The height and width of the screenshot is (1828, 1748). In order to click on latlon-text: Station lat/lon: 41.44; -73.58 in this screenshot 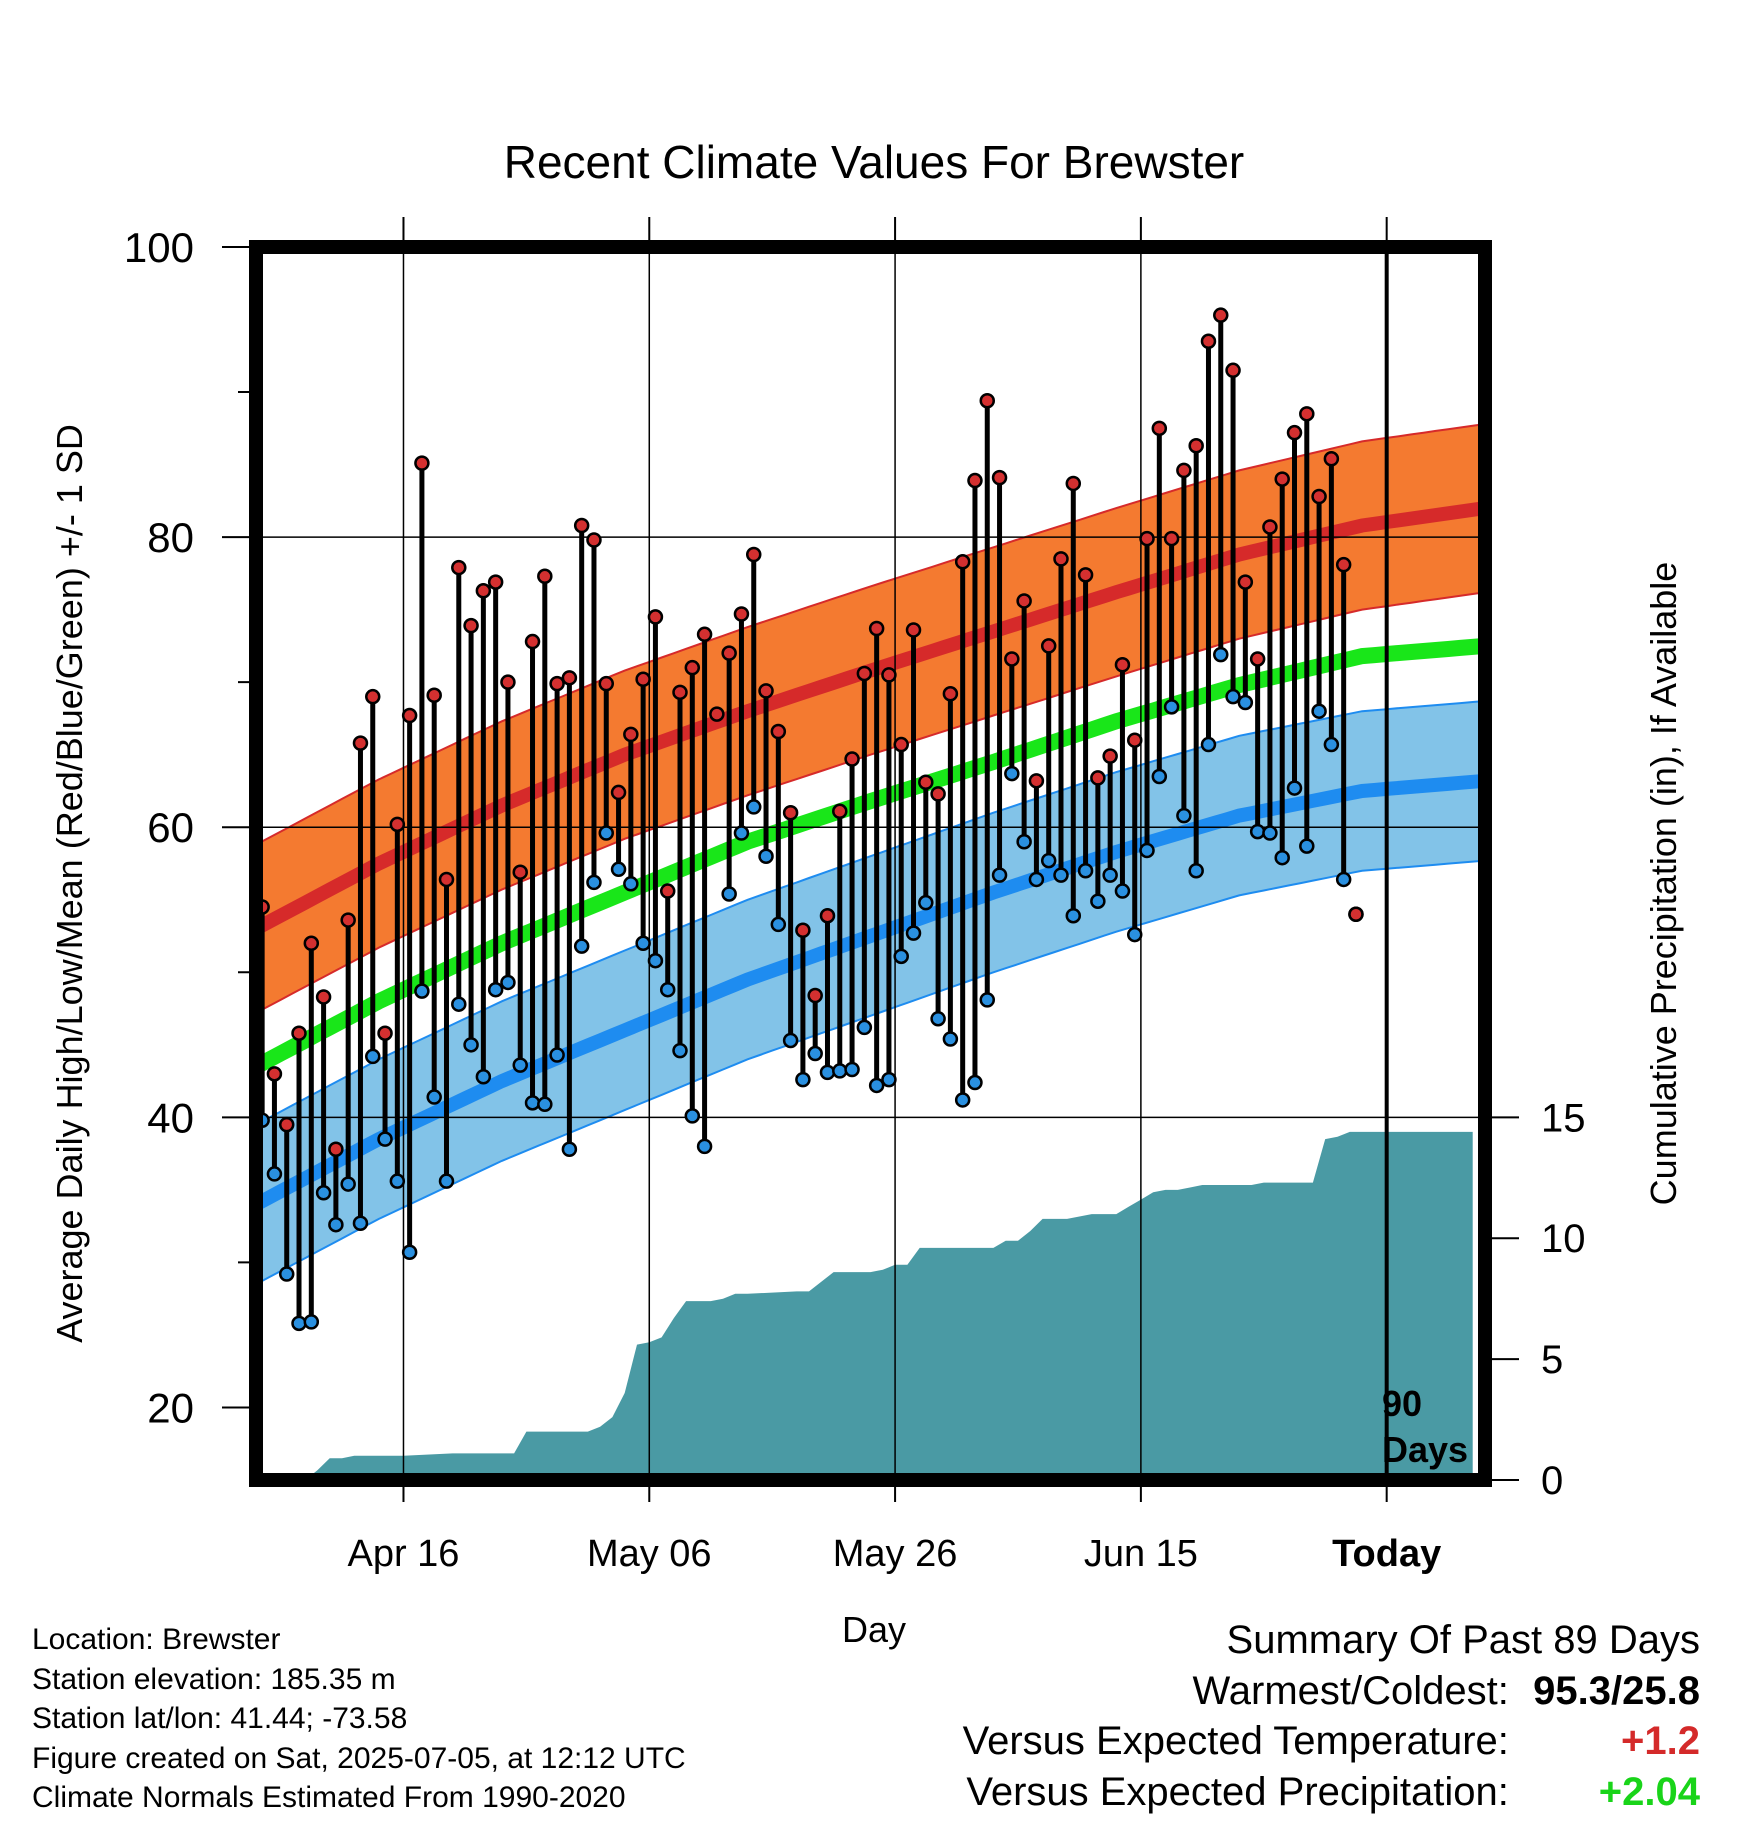, I will do `click(220, 1718)`.